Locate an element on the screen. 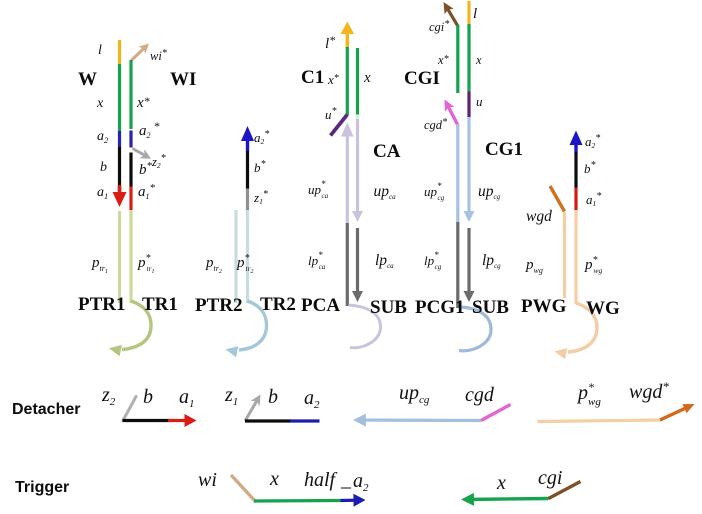 This screenshot has height=514, width=702. svg-text: PWG is located at coordinates (544, 306).